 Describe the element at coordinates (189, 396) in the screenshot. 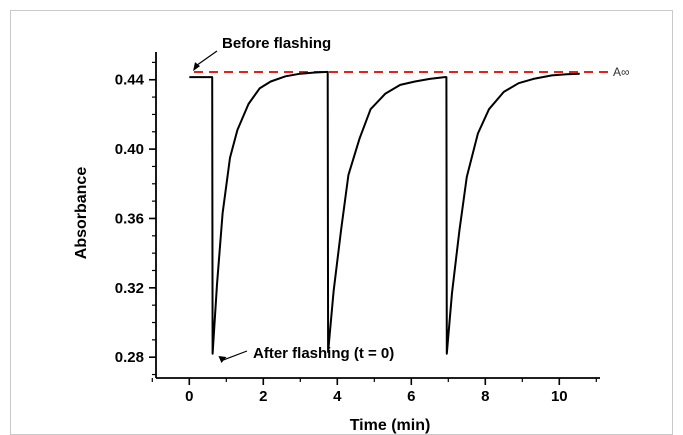

I see `x-tick-label: 0` at that location.